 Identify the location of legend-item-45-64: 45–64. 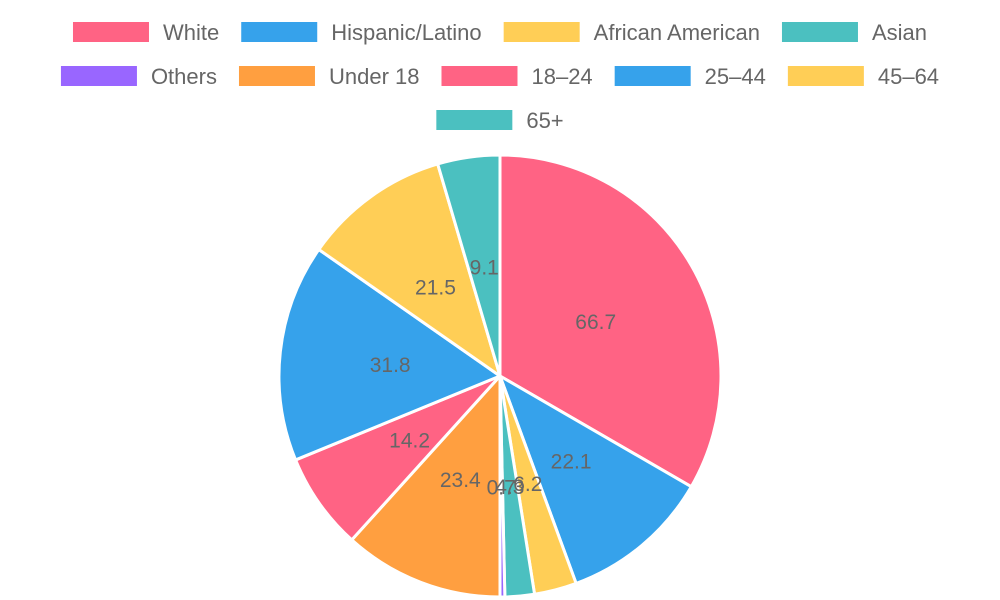
(863, 76).